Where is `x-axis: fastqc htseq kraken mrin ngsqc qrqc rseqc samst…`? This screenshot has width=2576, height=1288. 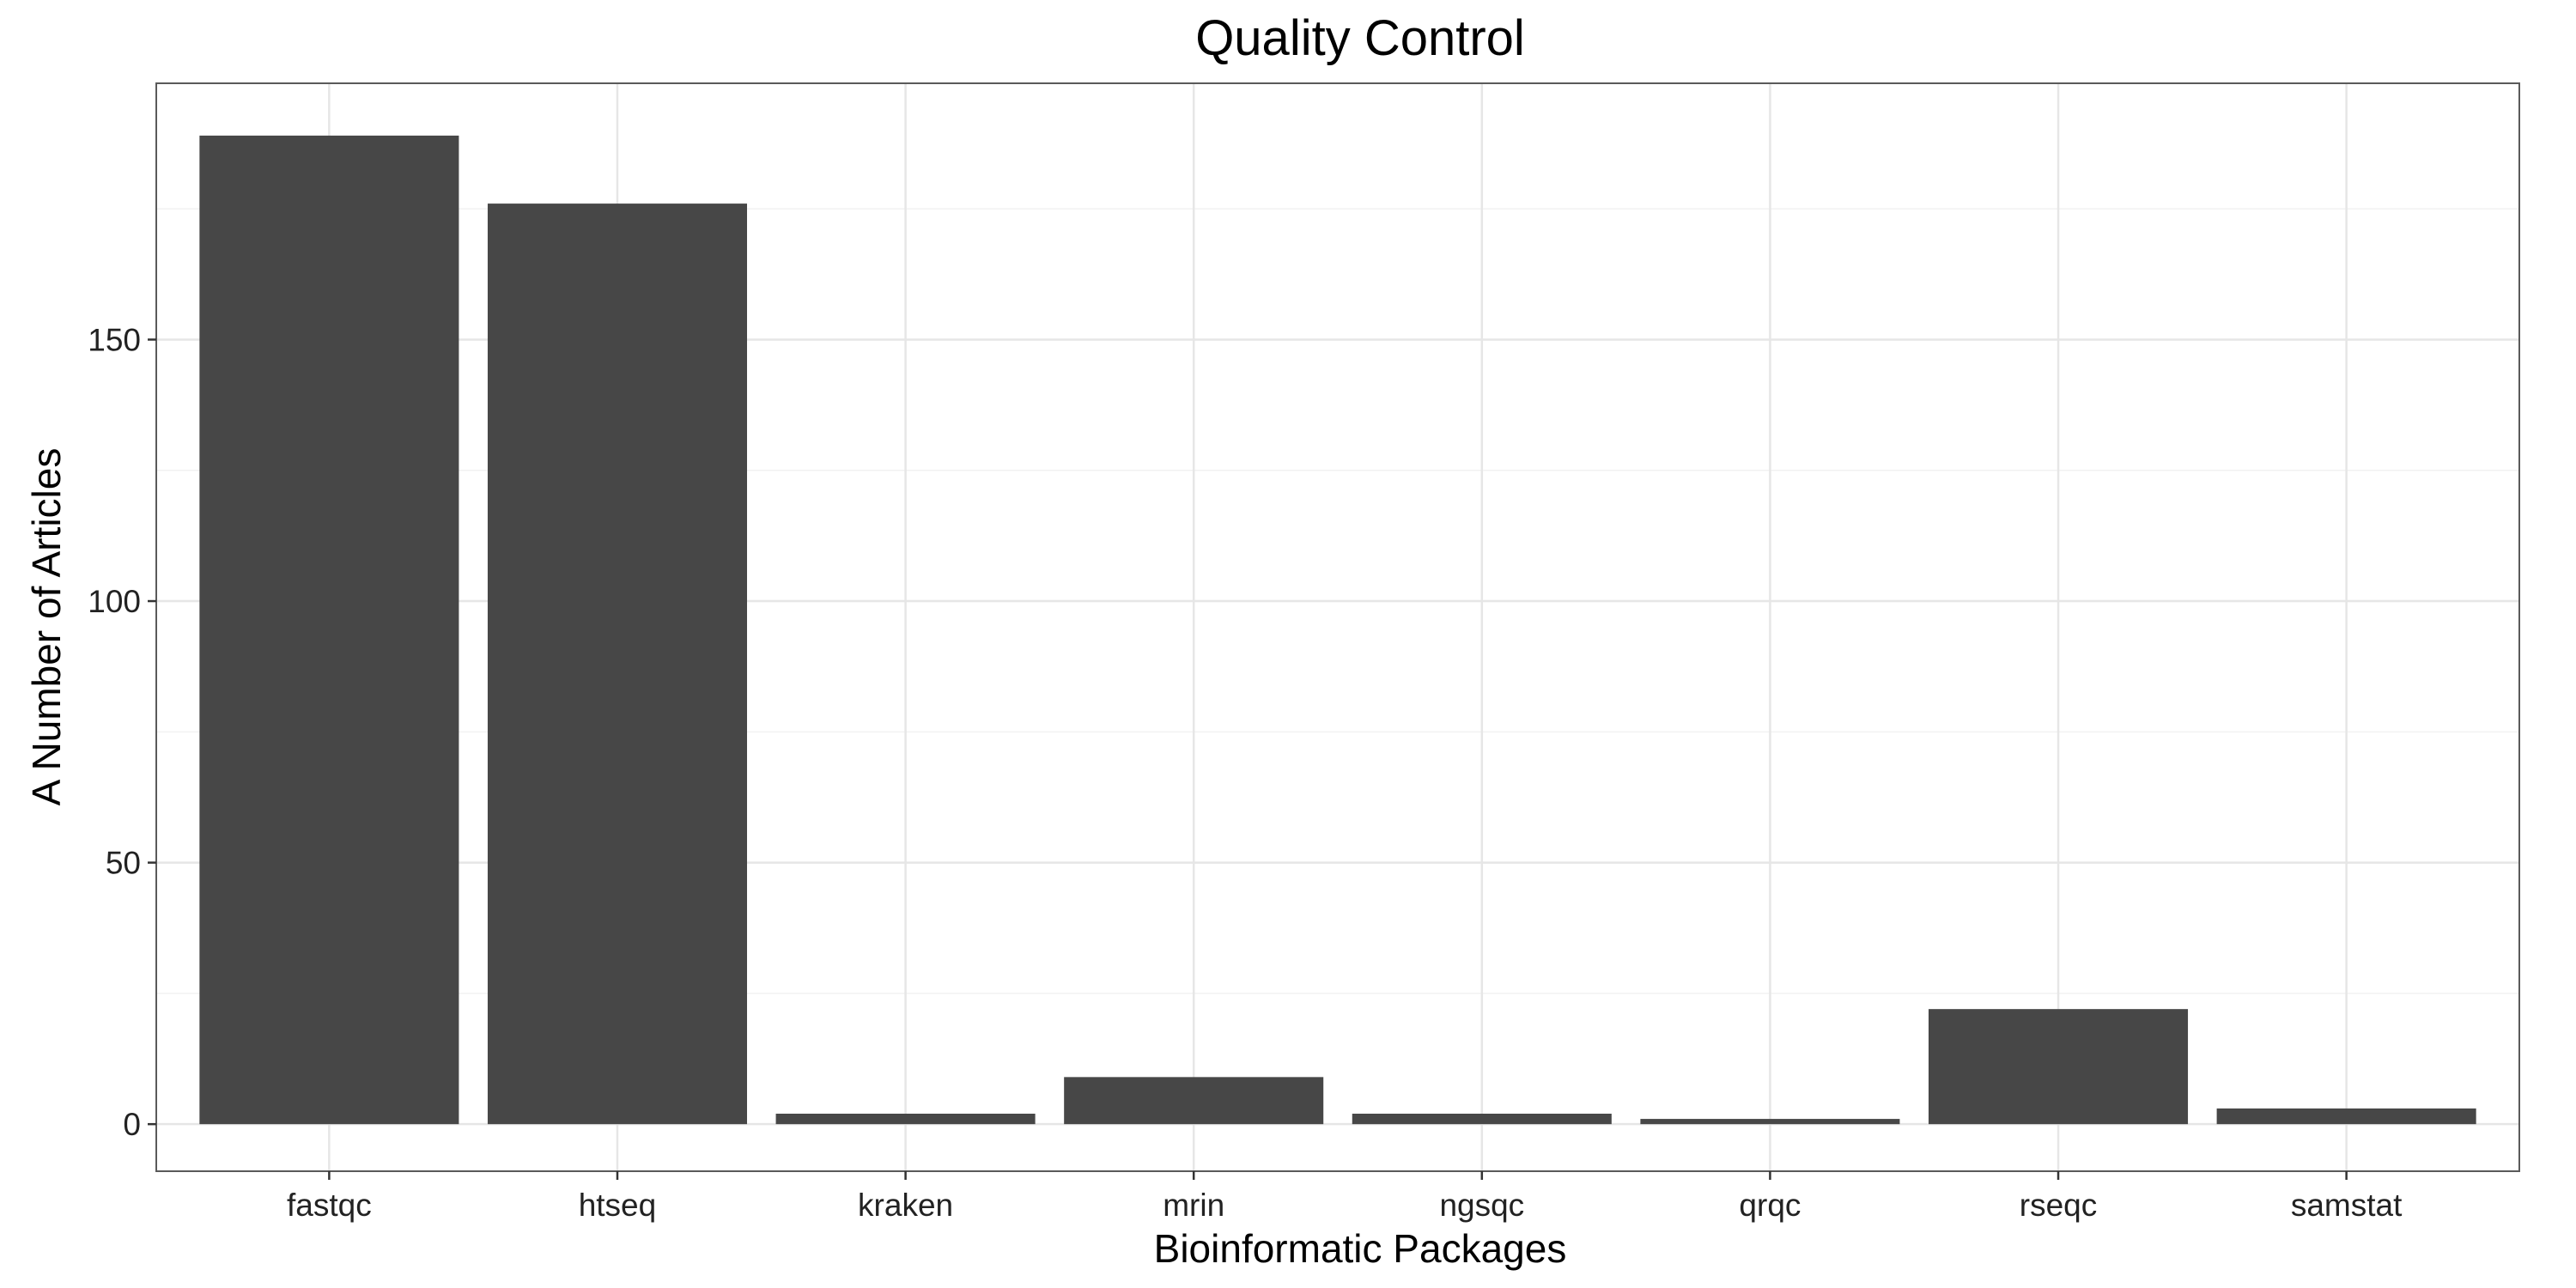
x-axis: fastqc htseq kraken mrin ngsqc qrqc rseqc samst… is located at coordinates (1345, 1197).